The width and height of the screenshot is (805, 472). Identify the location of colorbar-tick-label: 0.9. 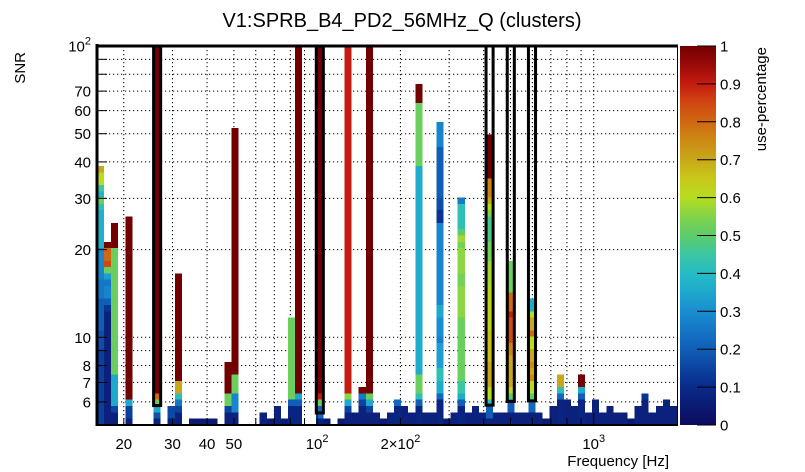
(730, 84).